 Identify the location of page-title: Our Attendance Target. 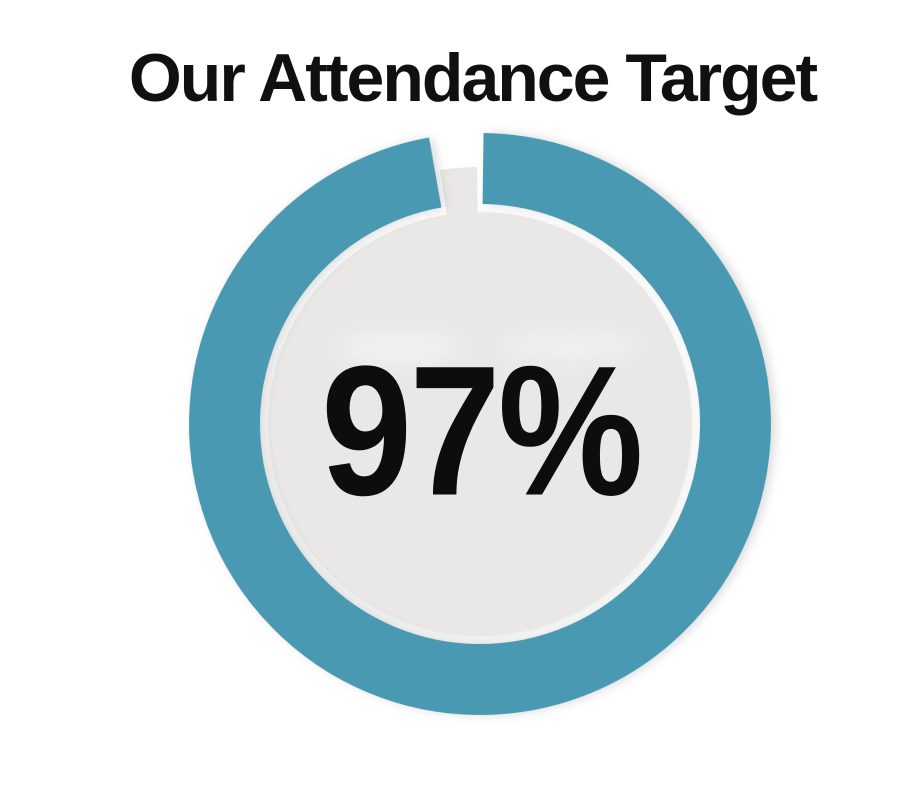
(473, 78).